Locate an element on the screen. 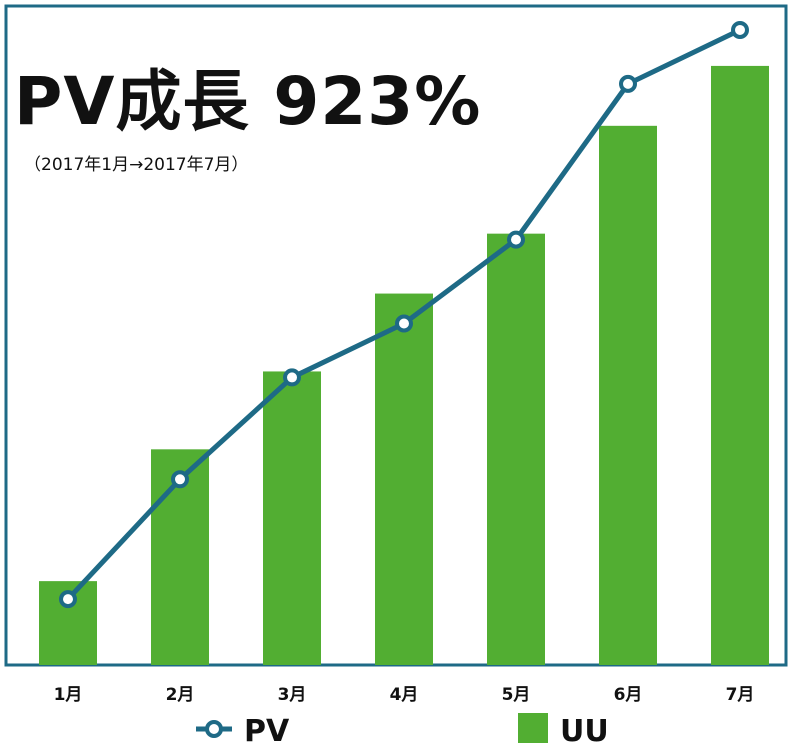 This screenshot has width=800, height=751. chart-title: PV成長 923% is located at coordinates (248, 101).